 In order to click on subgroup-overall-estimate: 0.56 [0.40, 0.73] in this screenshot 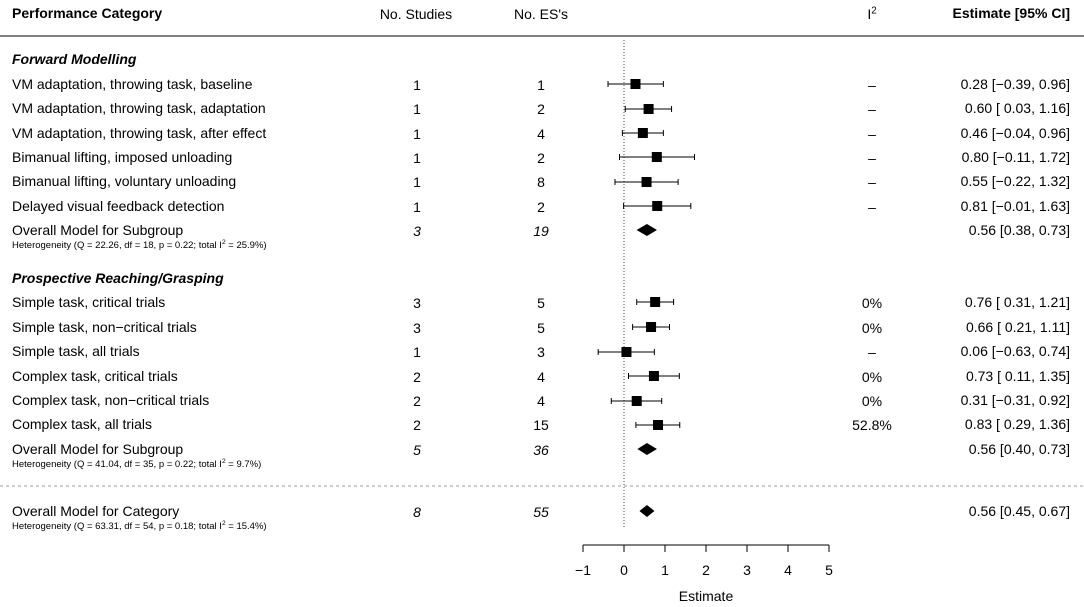, I will do `click(1019, 449)`.